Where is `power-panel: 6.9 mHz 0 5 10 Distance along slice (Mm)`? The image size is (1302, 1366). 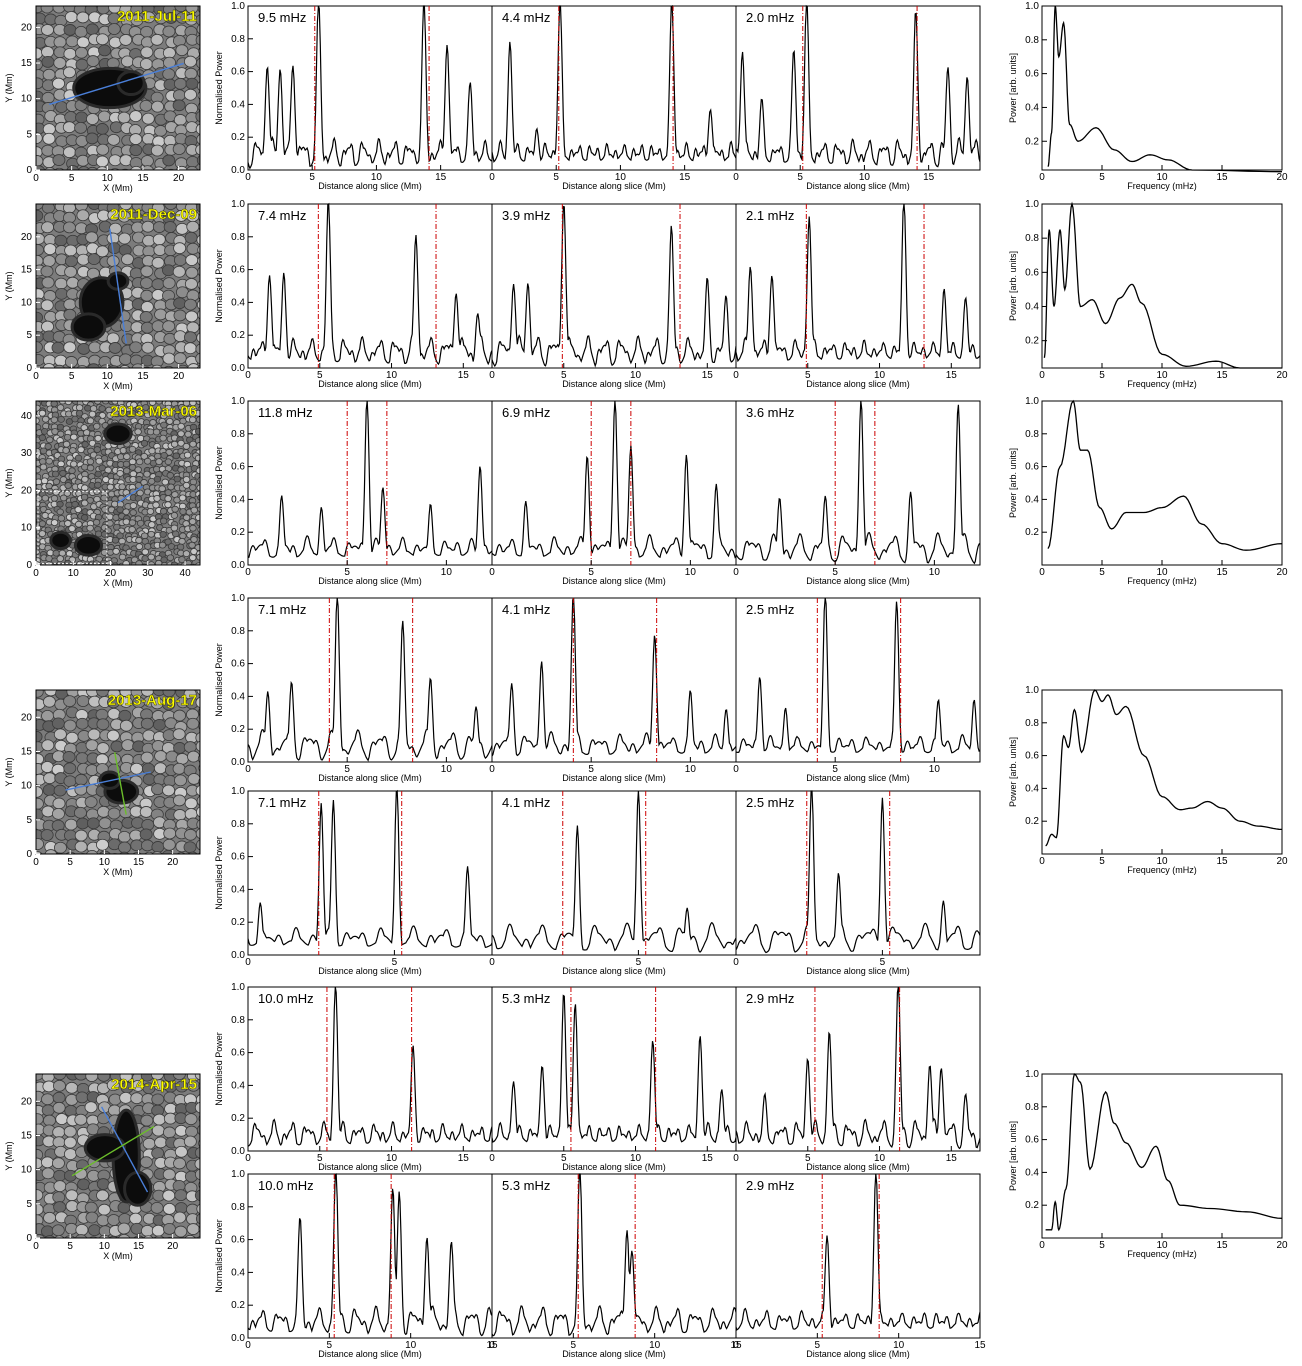 power-panel: 6.9 mHz 0 5 10 Distance along slice (Mm) is located at coordinates (613, 493).